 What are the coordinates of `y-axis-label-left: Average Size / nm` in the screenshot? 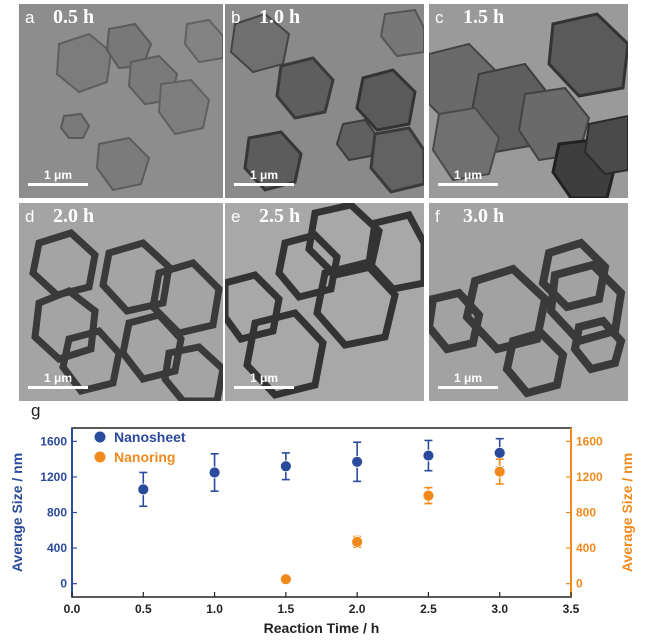 It's located at (17, 512).